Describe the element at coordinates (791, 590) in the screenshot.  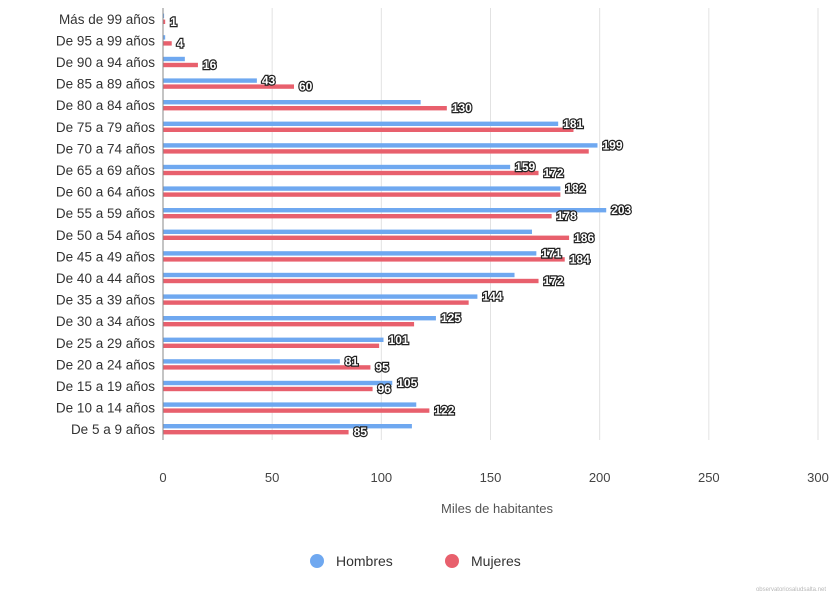
I see `watermark-text: observatoriosaludsalta.net` at that location.